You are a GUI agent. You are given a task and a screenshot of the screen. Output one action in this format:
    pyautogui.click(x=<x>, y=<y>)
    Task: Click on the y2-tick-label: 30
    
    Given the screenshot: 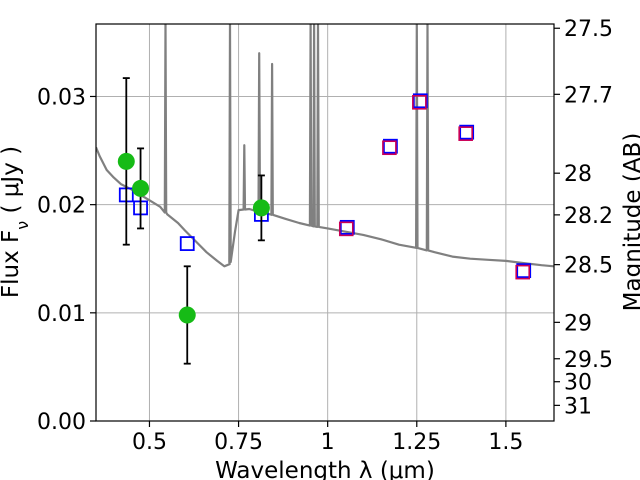 What is the action you would take?
    pyautogui.click(x=578, y=383)
    